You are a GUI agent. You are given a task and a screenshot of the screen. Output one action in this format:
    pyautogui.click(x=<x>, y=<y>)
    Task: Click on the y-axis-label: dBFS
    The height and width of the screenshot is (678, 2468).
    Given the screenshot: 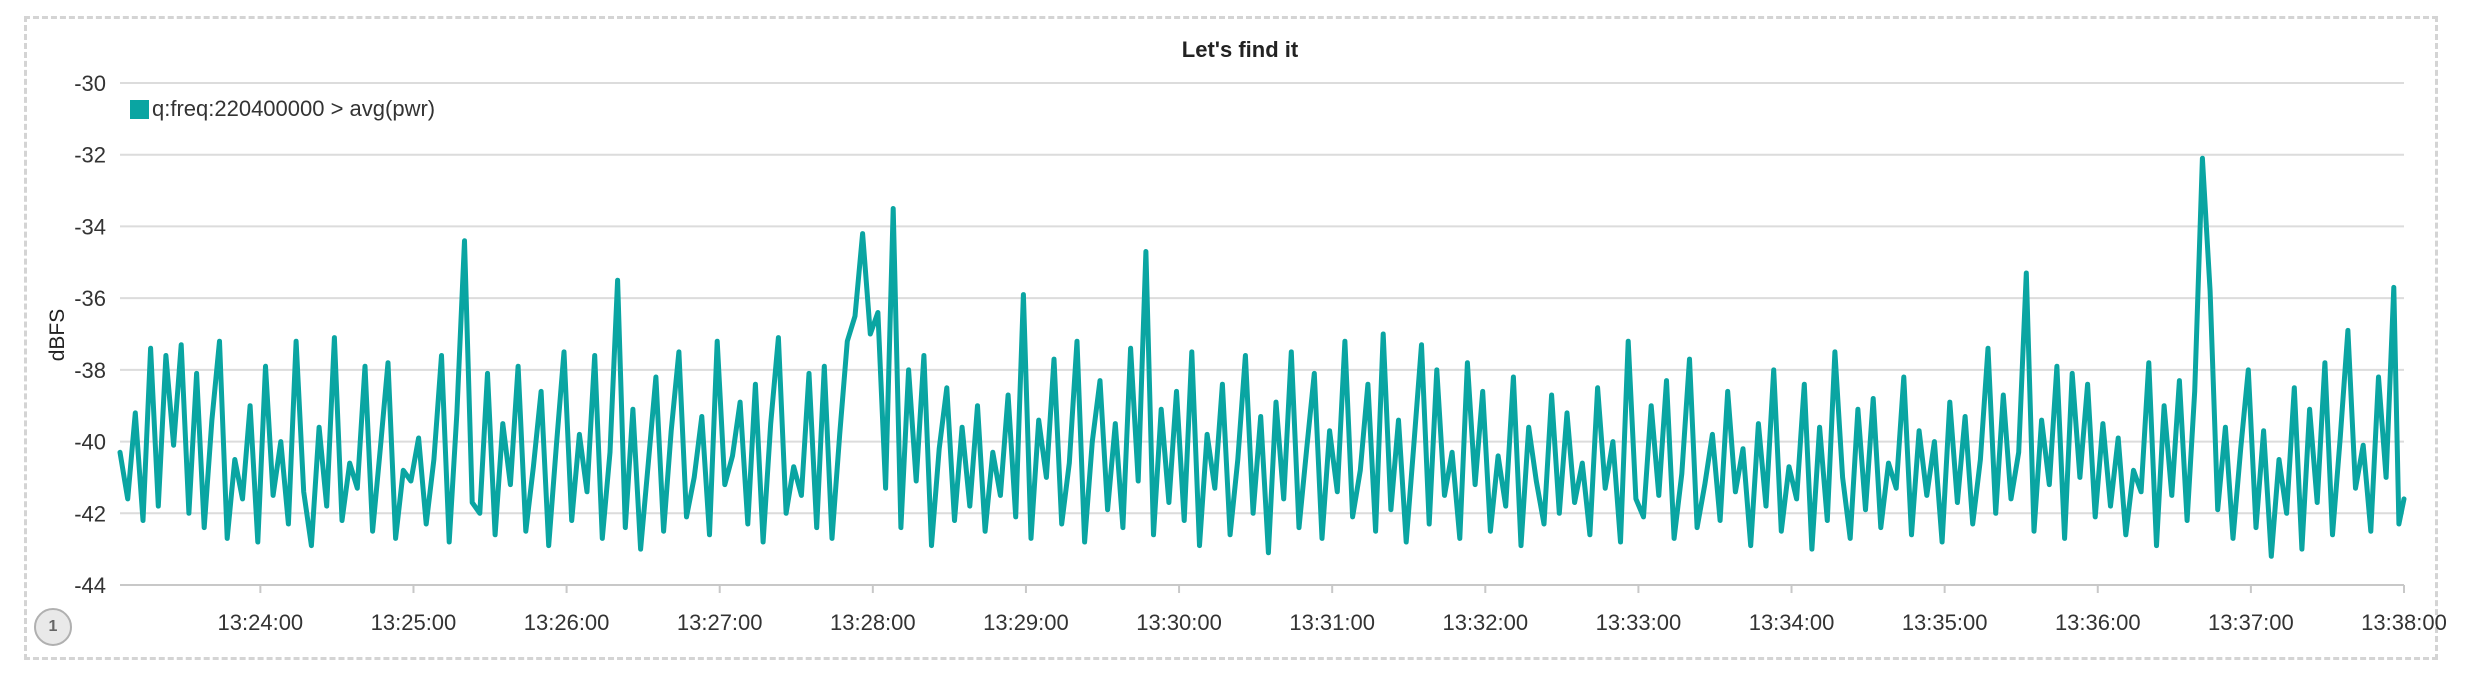 What is the action you would take?
    pyautogui.click(x=57, y=335)
    